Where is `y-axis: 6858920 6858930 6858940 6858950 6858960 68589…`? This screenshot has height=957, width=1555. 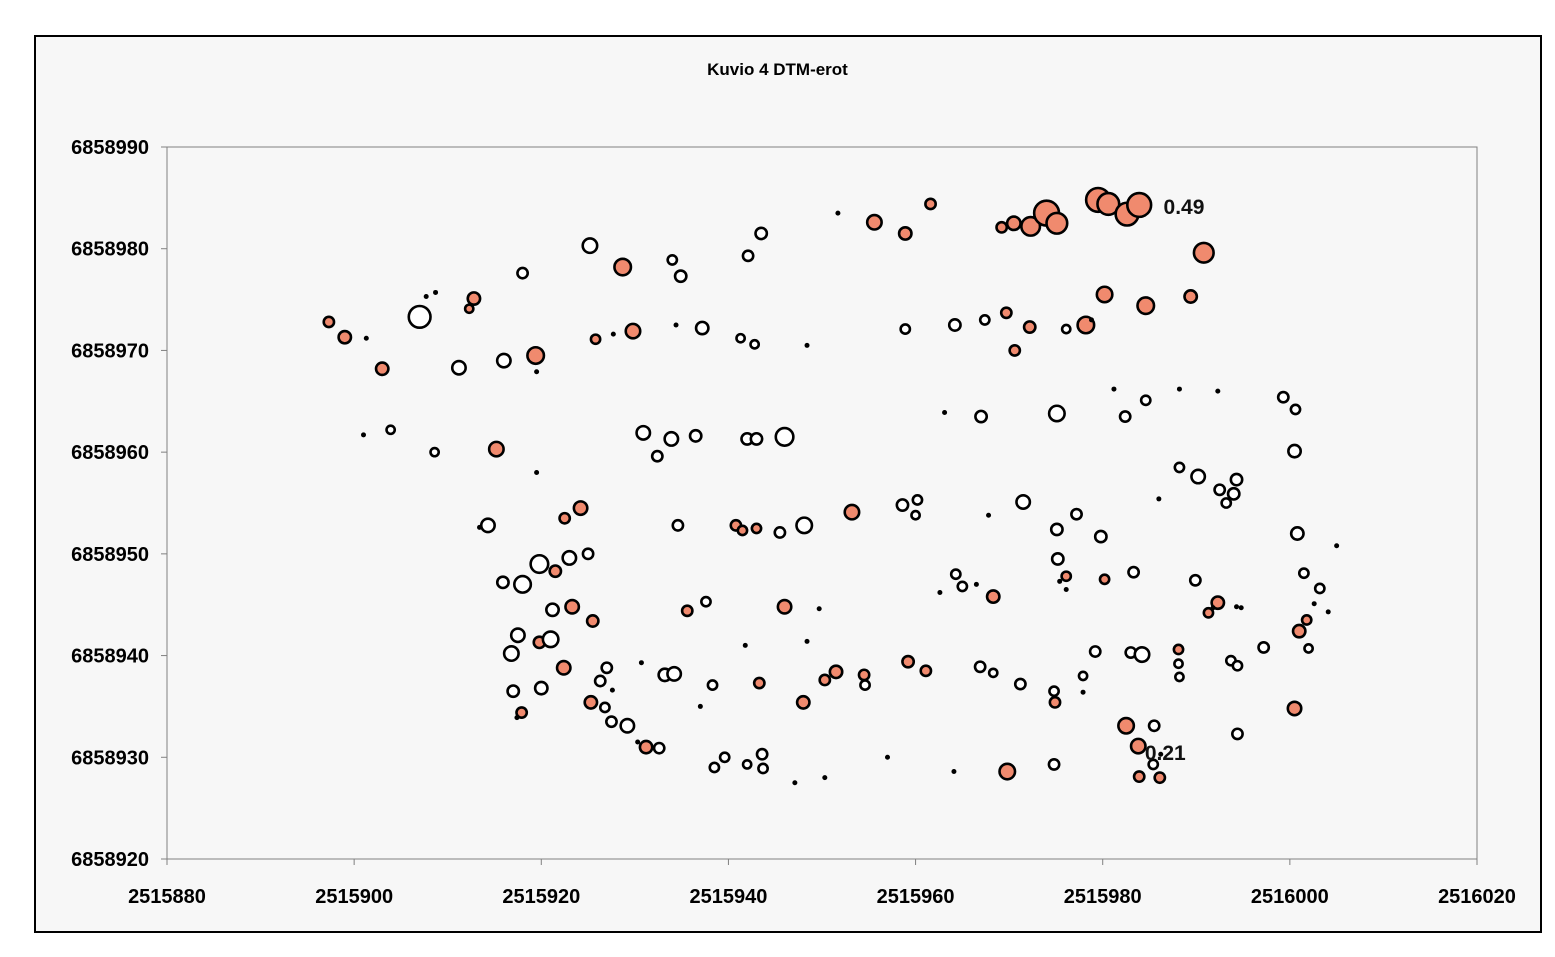 y-axis: 6858920 6858930 6858940 6858950 6858960 68589… is located at coordinates (119, 504).